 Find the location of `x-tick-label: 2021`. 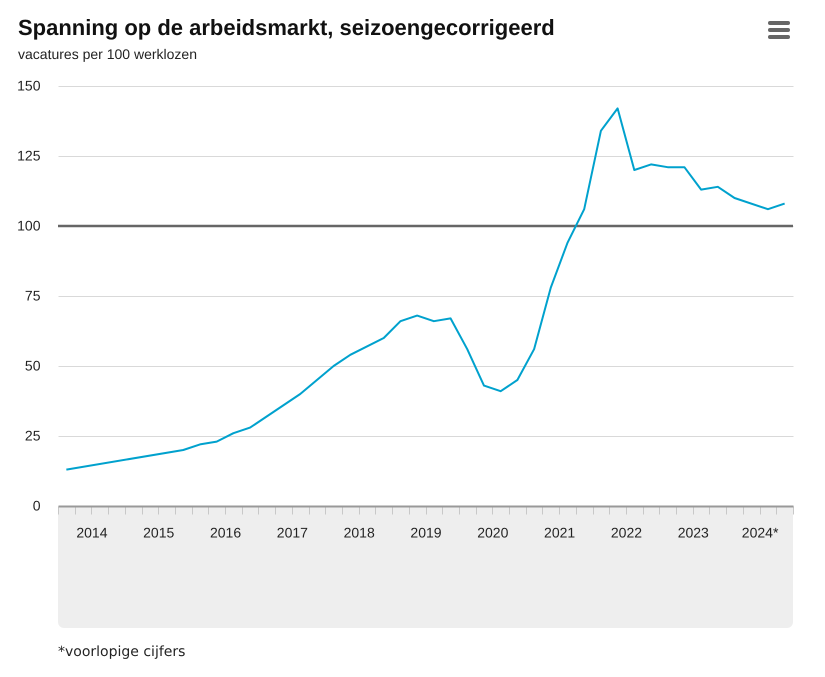

x-tick-label: 2021 is located at coordinates (560, 532).